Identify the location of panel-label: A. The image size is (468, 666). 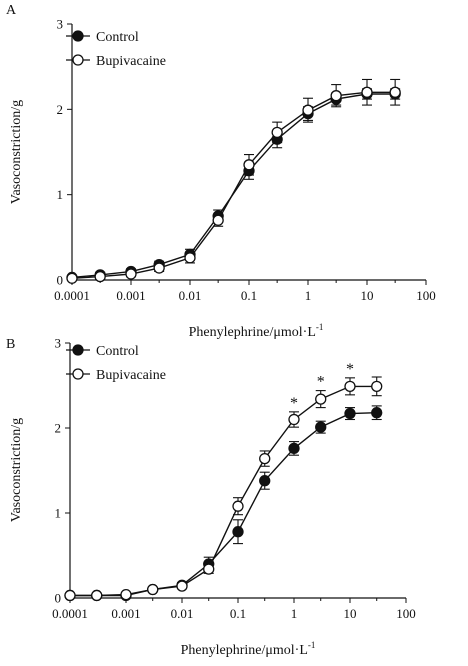
(11, 10).